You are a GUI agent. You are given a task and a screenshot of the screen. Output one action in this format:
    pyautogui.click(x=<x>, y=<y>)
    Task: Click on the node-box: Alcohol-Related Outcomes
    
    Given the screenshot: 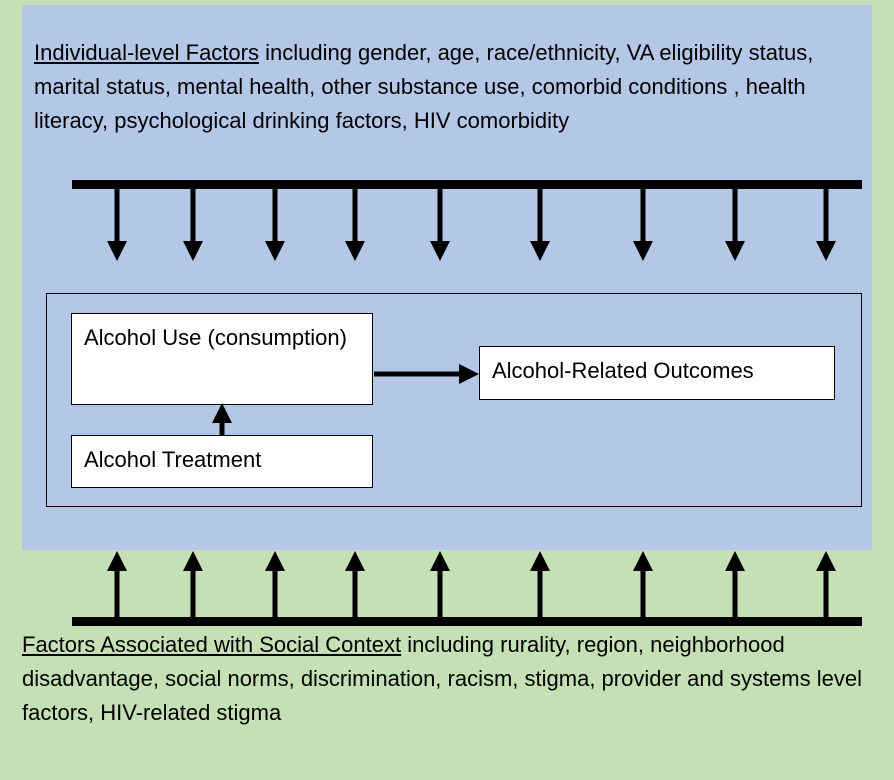 What is the action you would take?
    pyautogui.click(x=657, y=373)
    